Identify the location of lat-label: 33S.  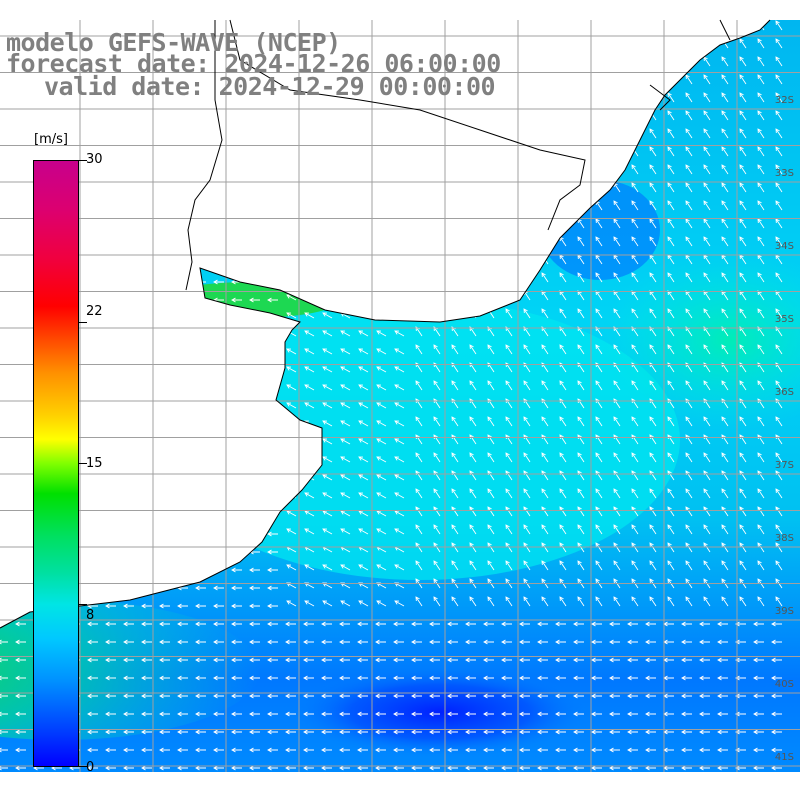
(784, 173).